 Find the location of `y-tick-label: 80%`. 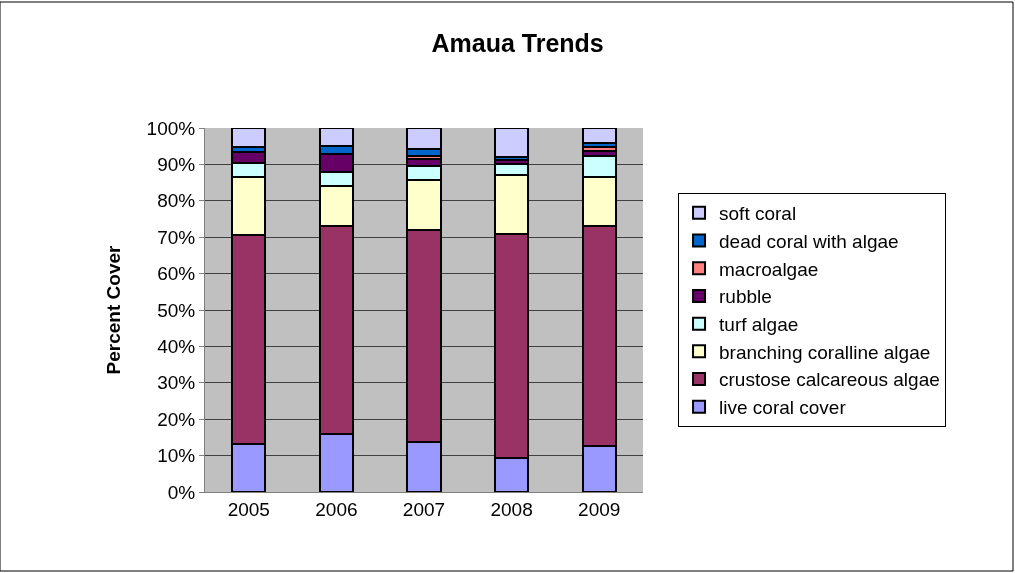

y-tick-label: 80% is located at coordinates (176, 201).